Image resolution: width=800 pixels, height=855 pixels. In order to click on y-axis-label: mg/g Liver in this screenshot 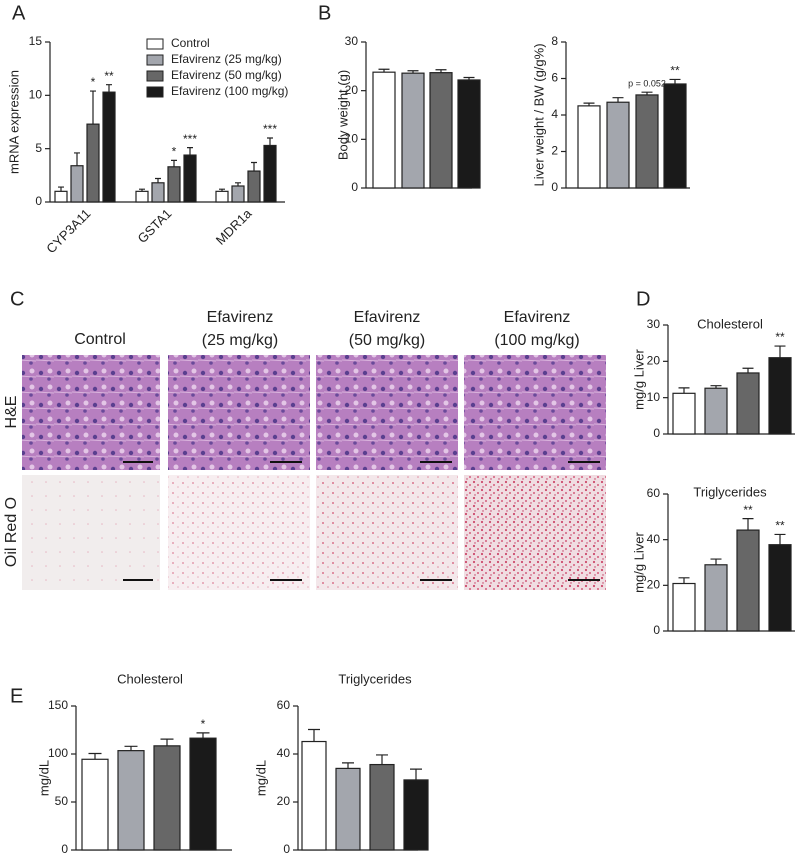, I will do `click(638, 378)`.